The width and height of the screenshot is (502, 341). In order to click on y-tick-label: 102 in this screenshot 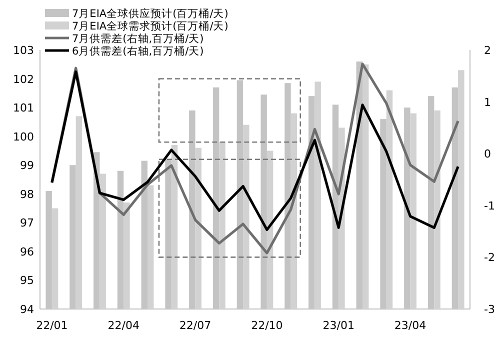, I will do `click(23, 79)`.